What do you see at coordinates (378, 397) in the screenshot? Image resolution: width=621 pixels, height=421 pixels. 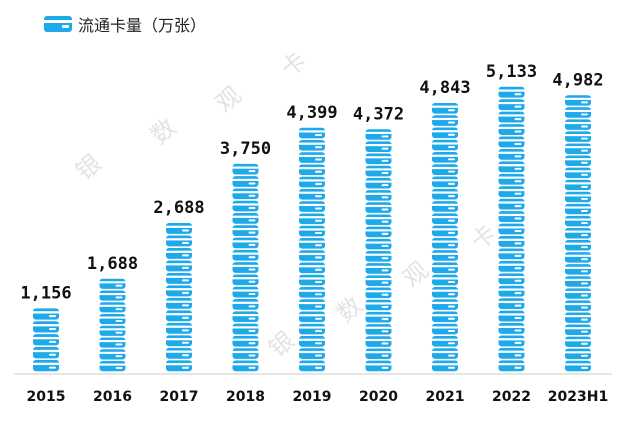 I see `category-label: 2020` at bounding box center [378, 397].